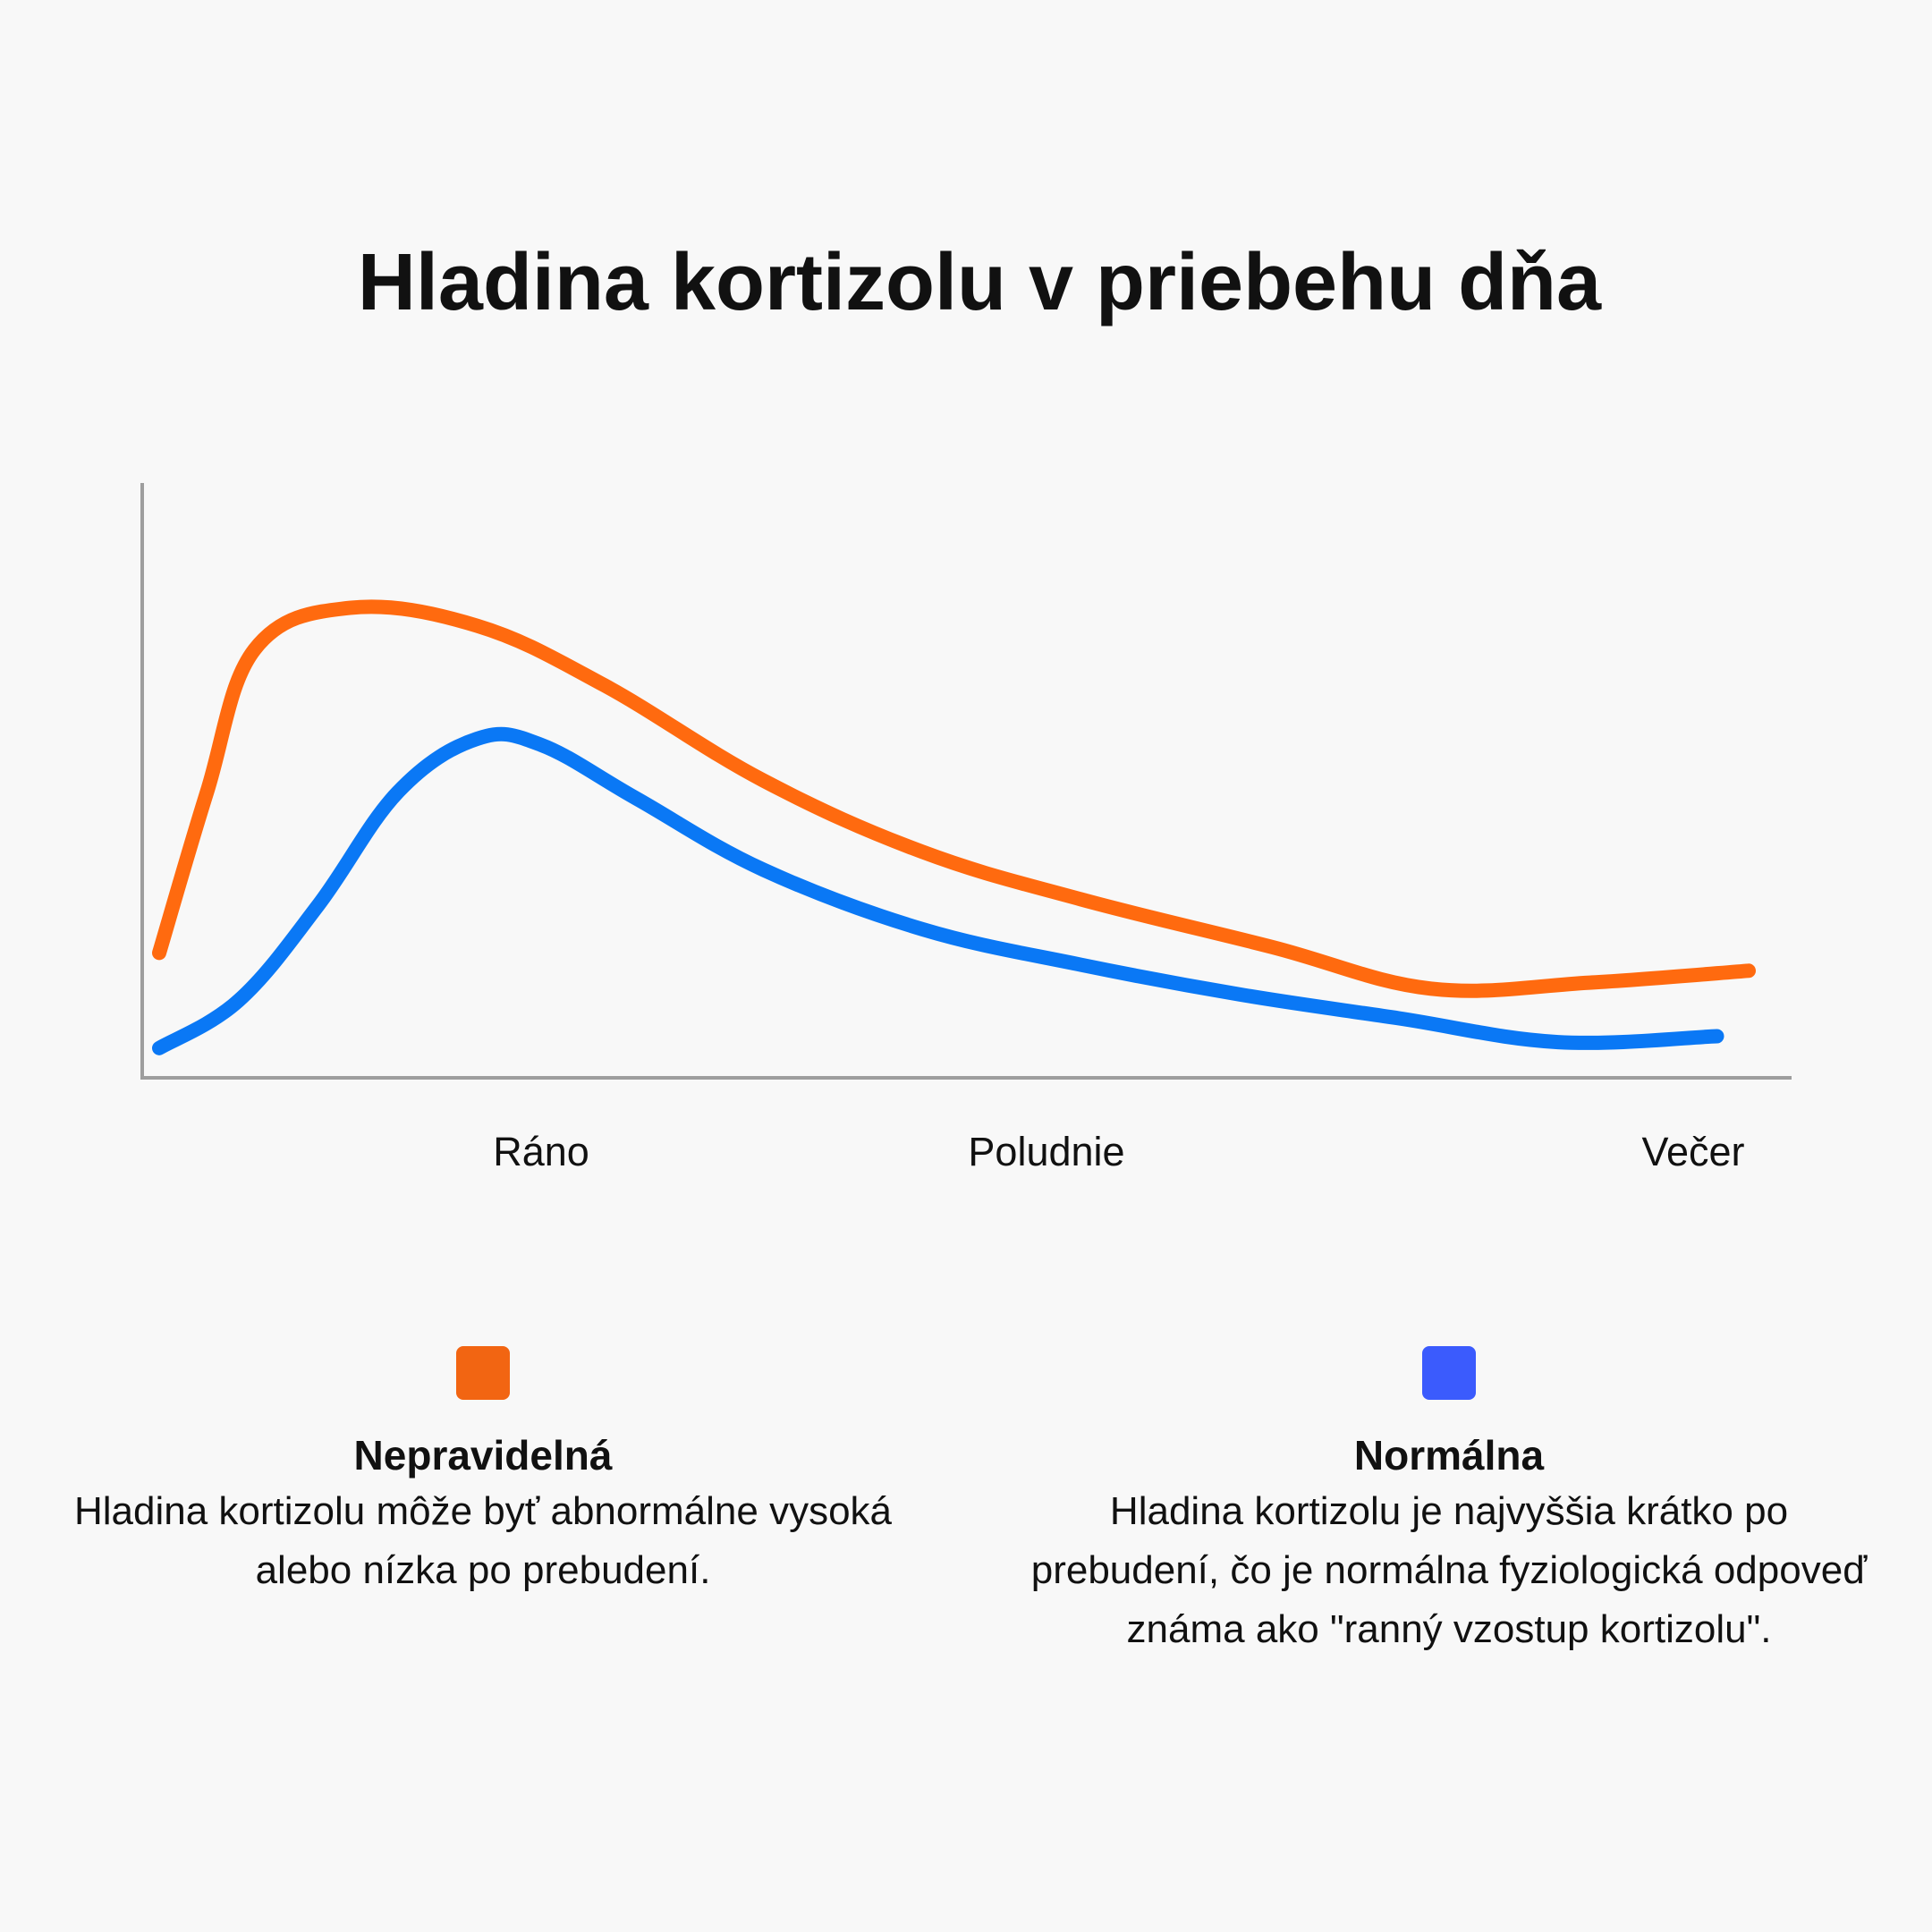  Describe the element at coordinates (1449, 1373) in the screenshot. I see `legend-swatch-normal` at that location.